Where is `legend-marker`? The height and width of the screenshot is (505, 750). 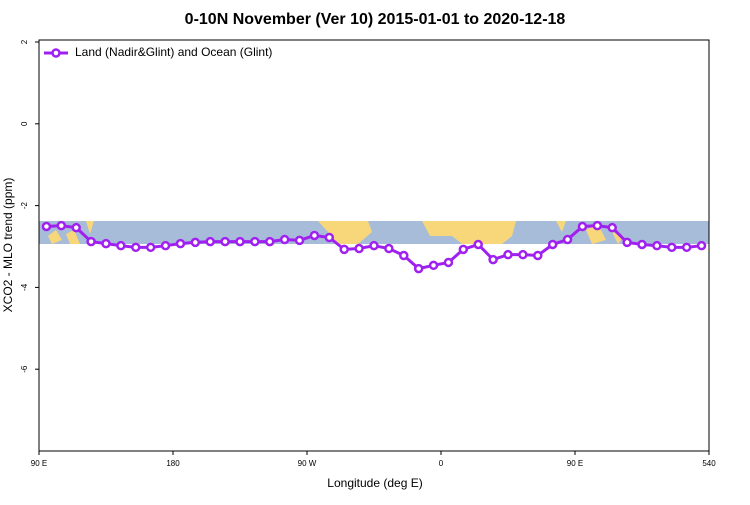
legend-marker is located at coordinates (56, 53).